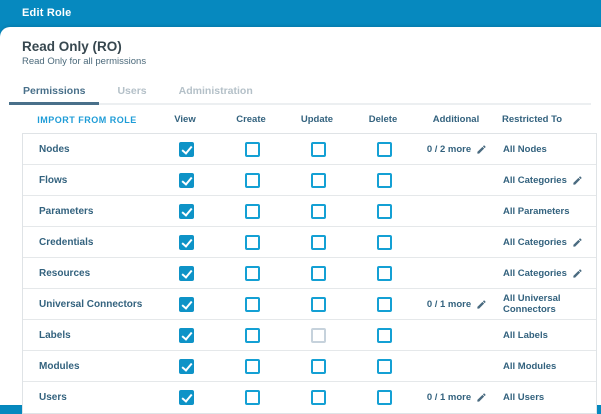  What do you see at coordinates (66, 242) in the screenshot?
I see `permission-name: Credentials` at bounding box center [66, 242].